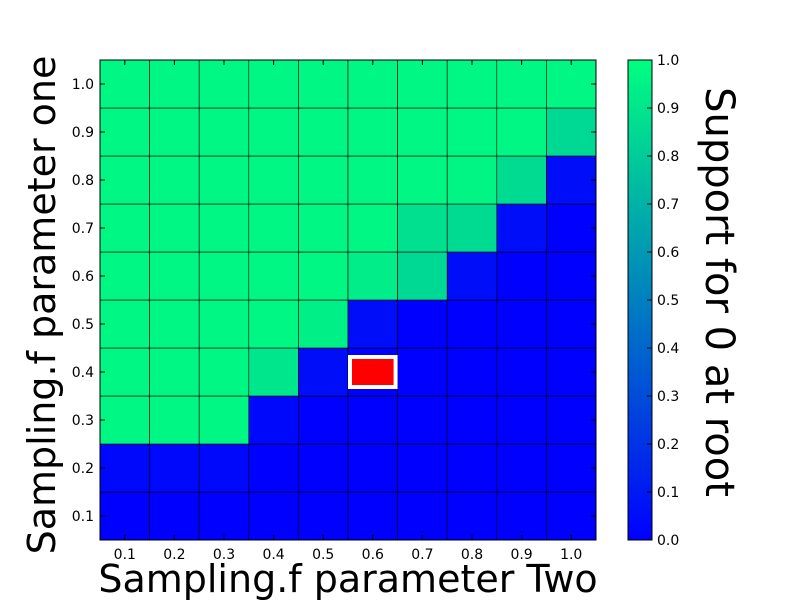  What do you see at coordinates (668, 109) in the screenshot?
I see `colorbar-tick-label: 0.9` at bounding box center [668, 109].